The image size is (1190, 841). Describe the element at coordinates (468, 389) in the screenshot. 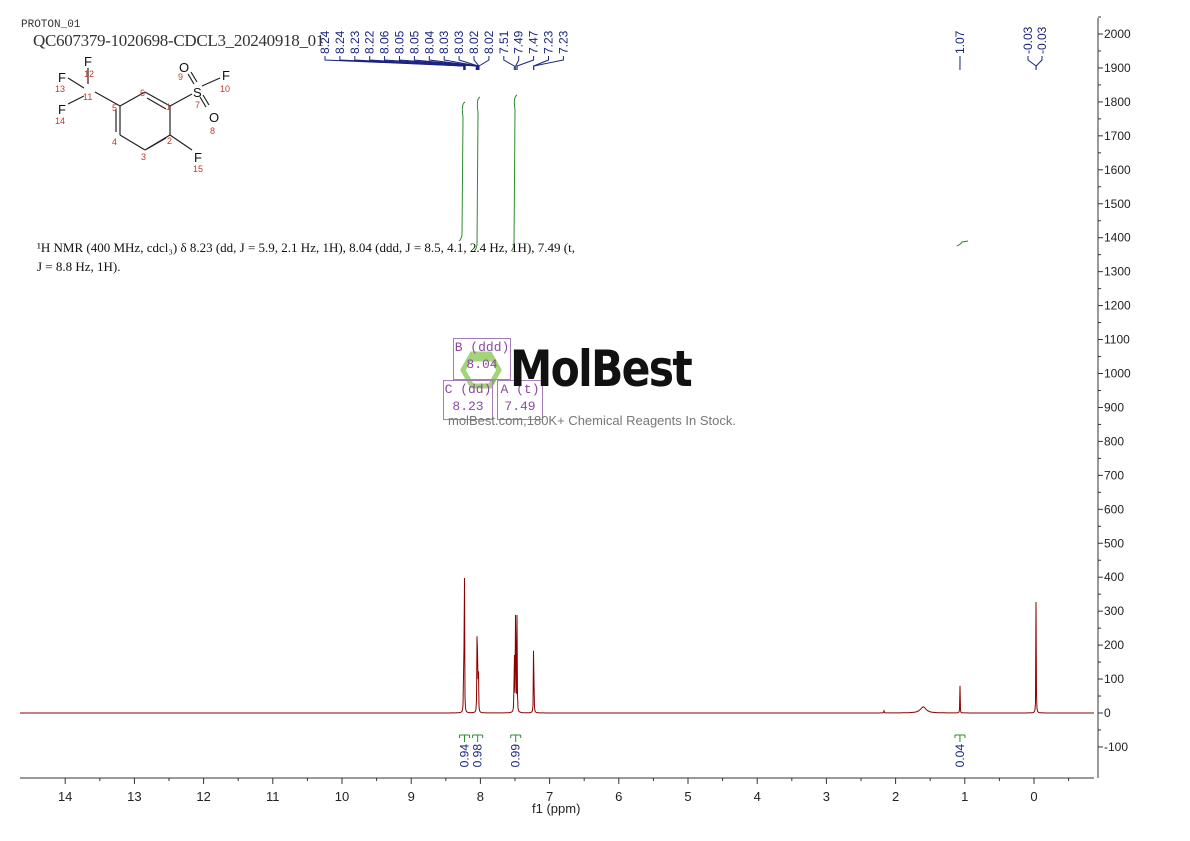

I see `multiplet-label: C (dd)` at that location.